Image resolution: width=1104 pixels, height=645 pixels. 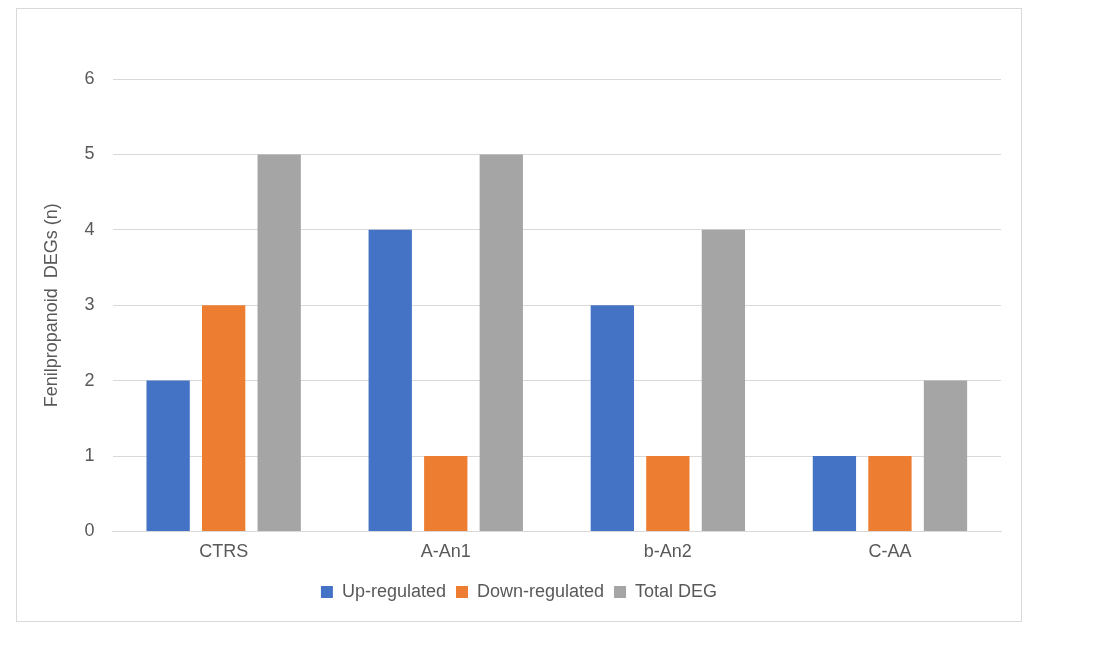 I want to click on y-axis-title: Fenilpropanoid DEGs (n), so click(x=50, y=305).